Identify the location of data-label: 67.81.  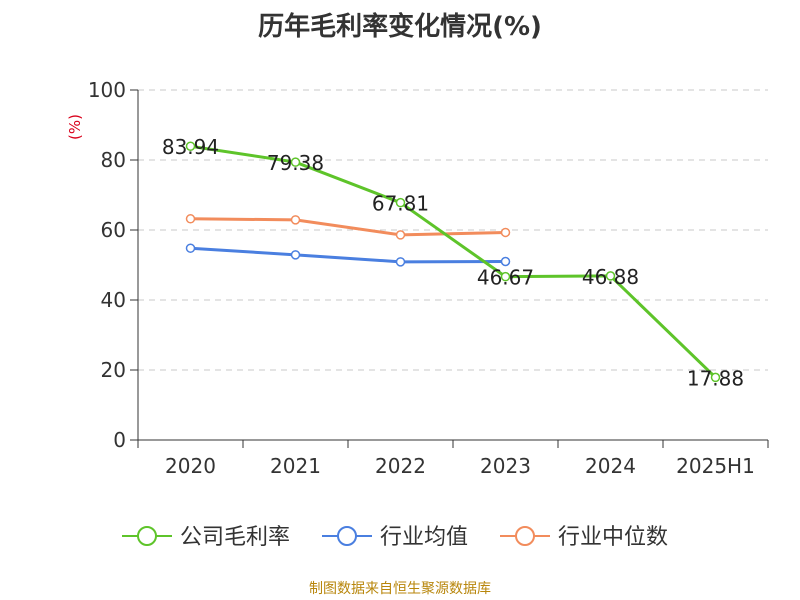
(400, 204).